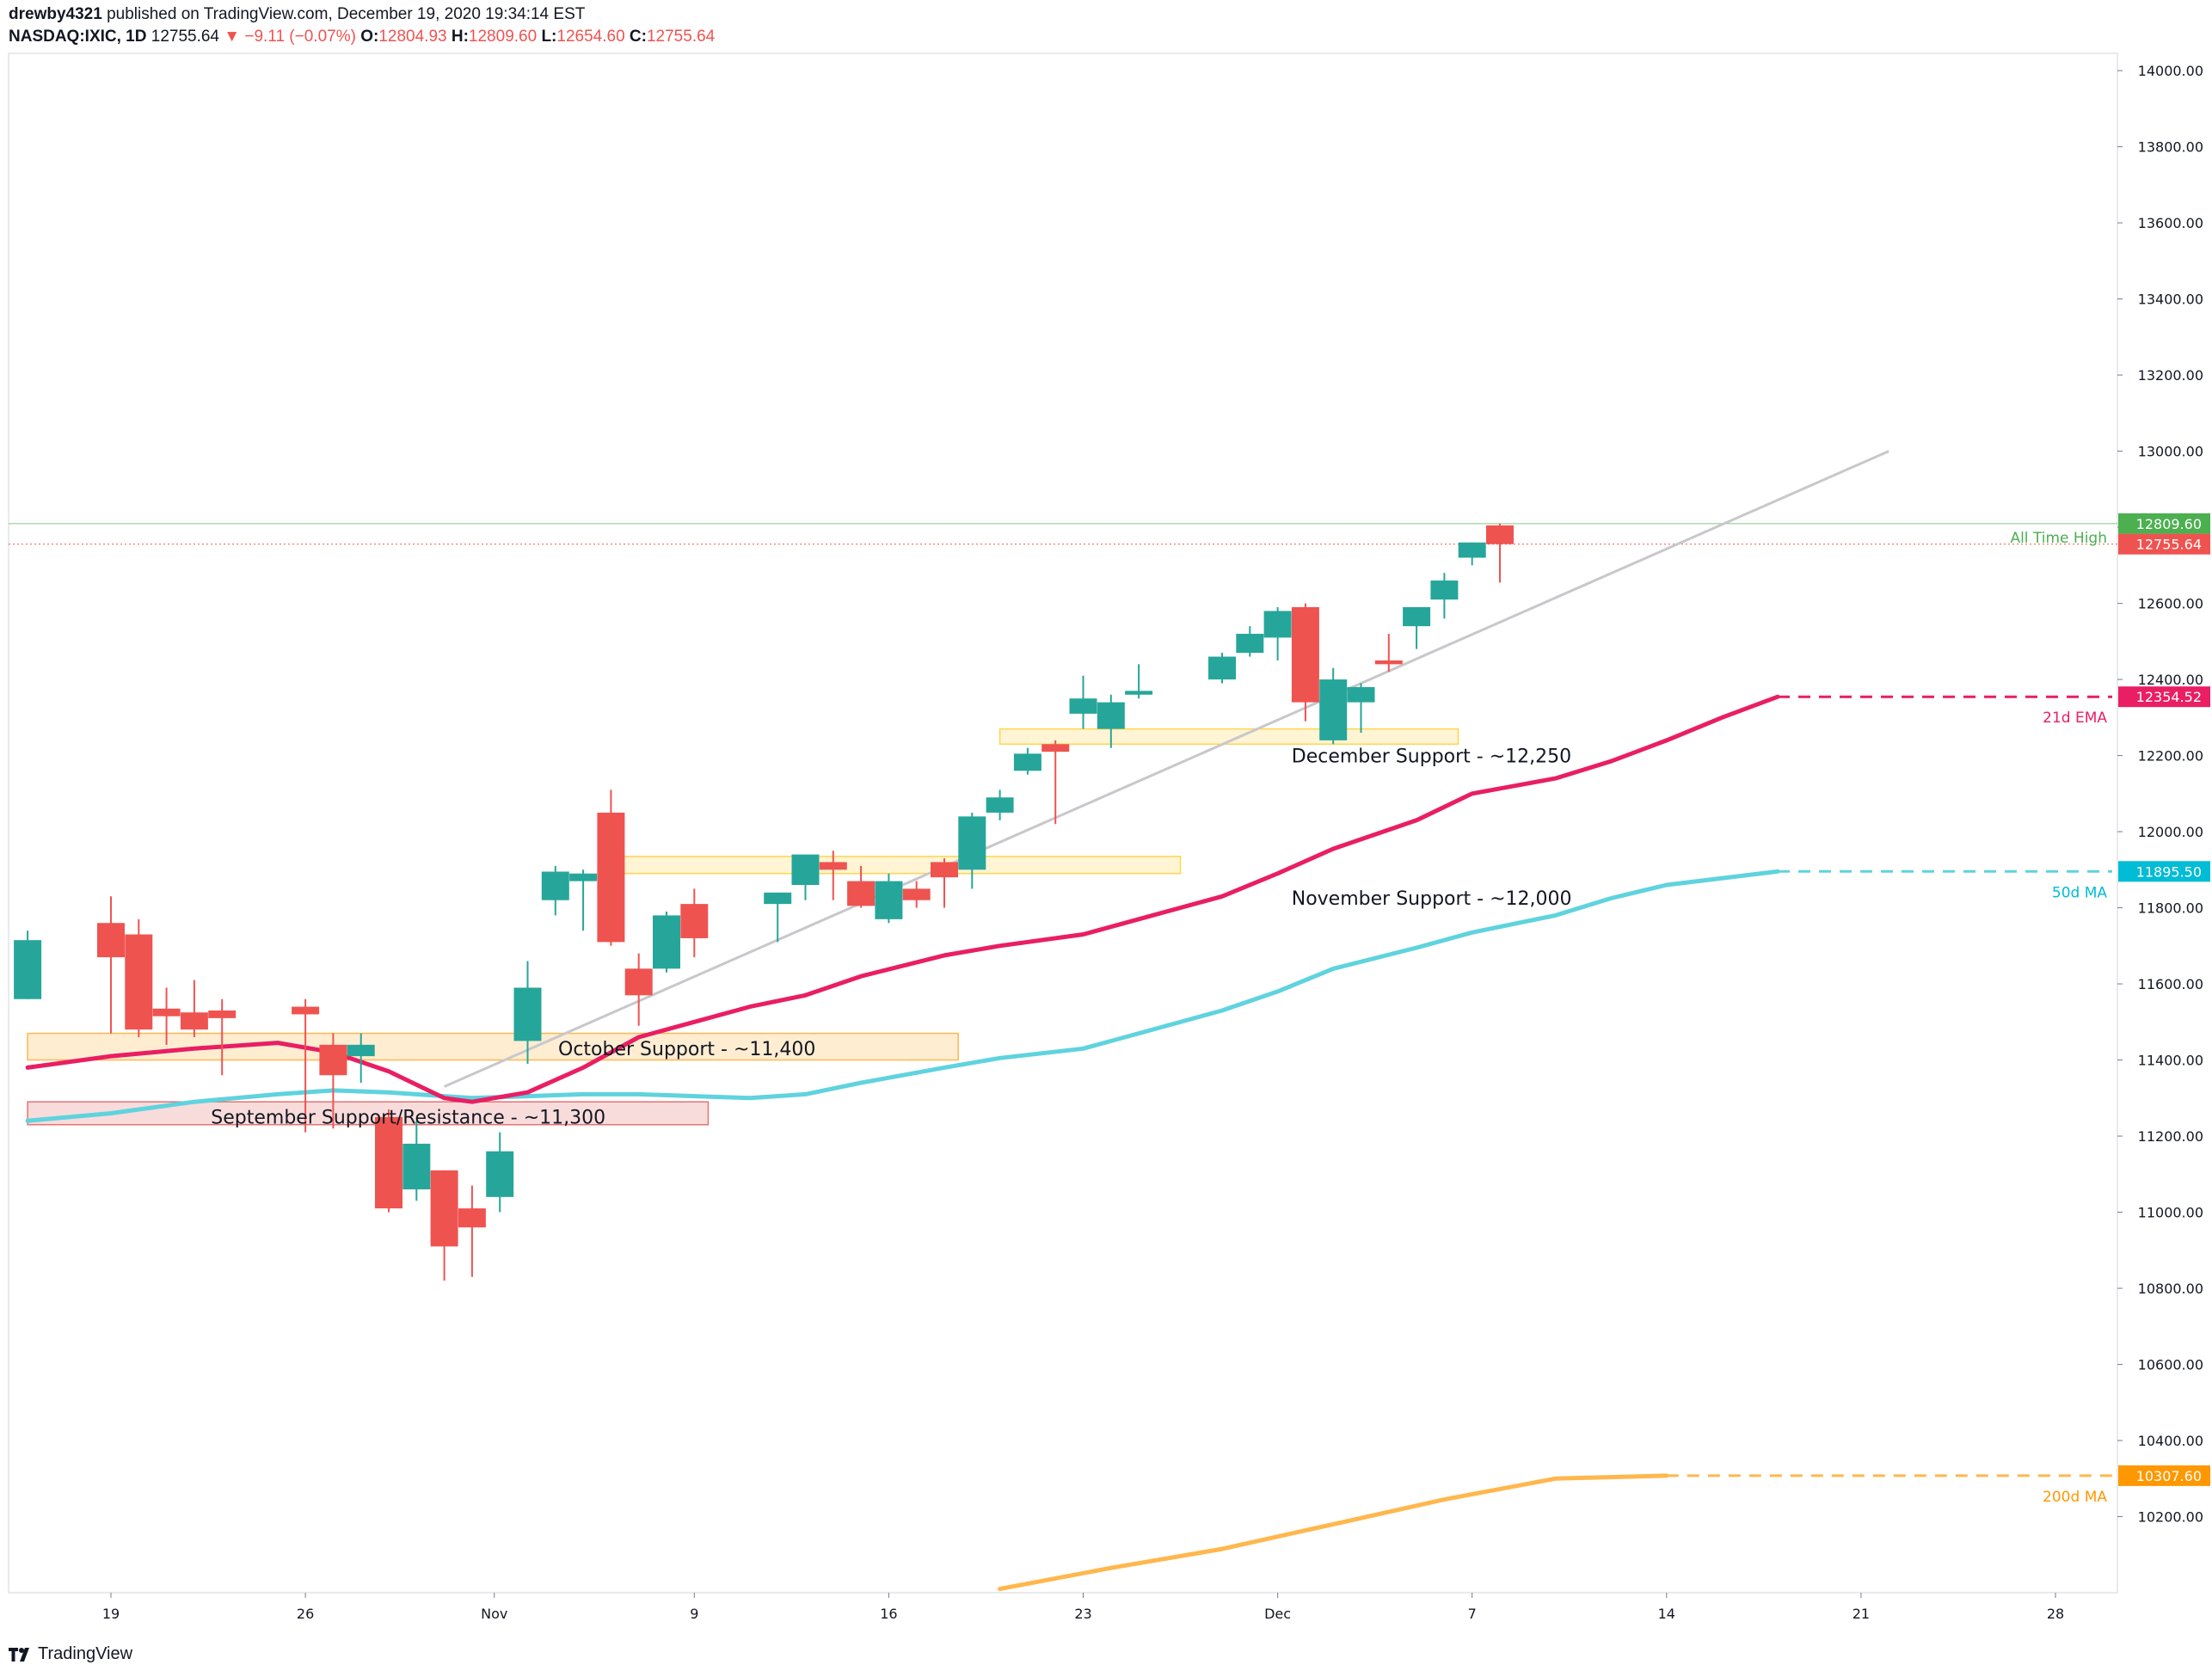 The image size is (2212, 1677). I want to click on price-badge-label: 12755.64, so click(2169, 545).